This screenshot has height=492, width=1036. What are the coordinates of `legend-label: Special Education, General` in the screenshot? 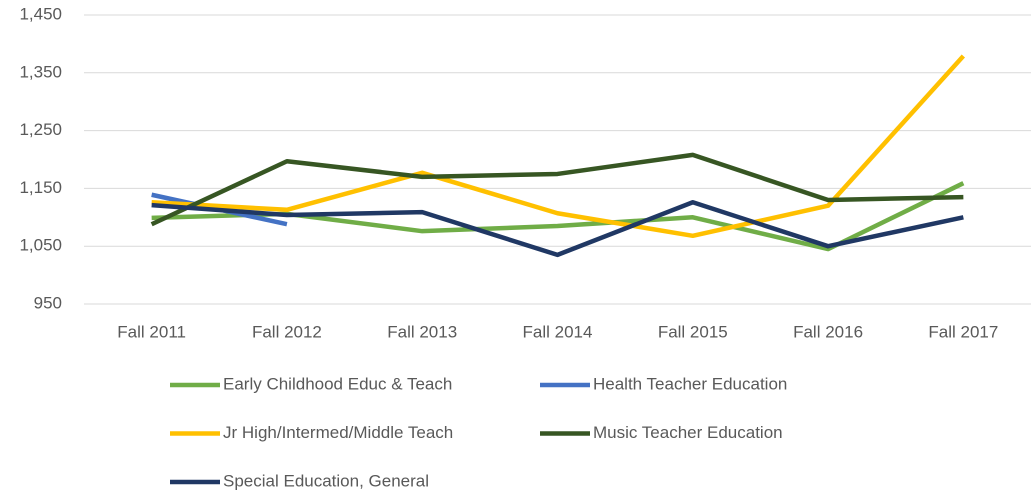 It's located at (326, 480).